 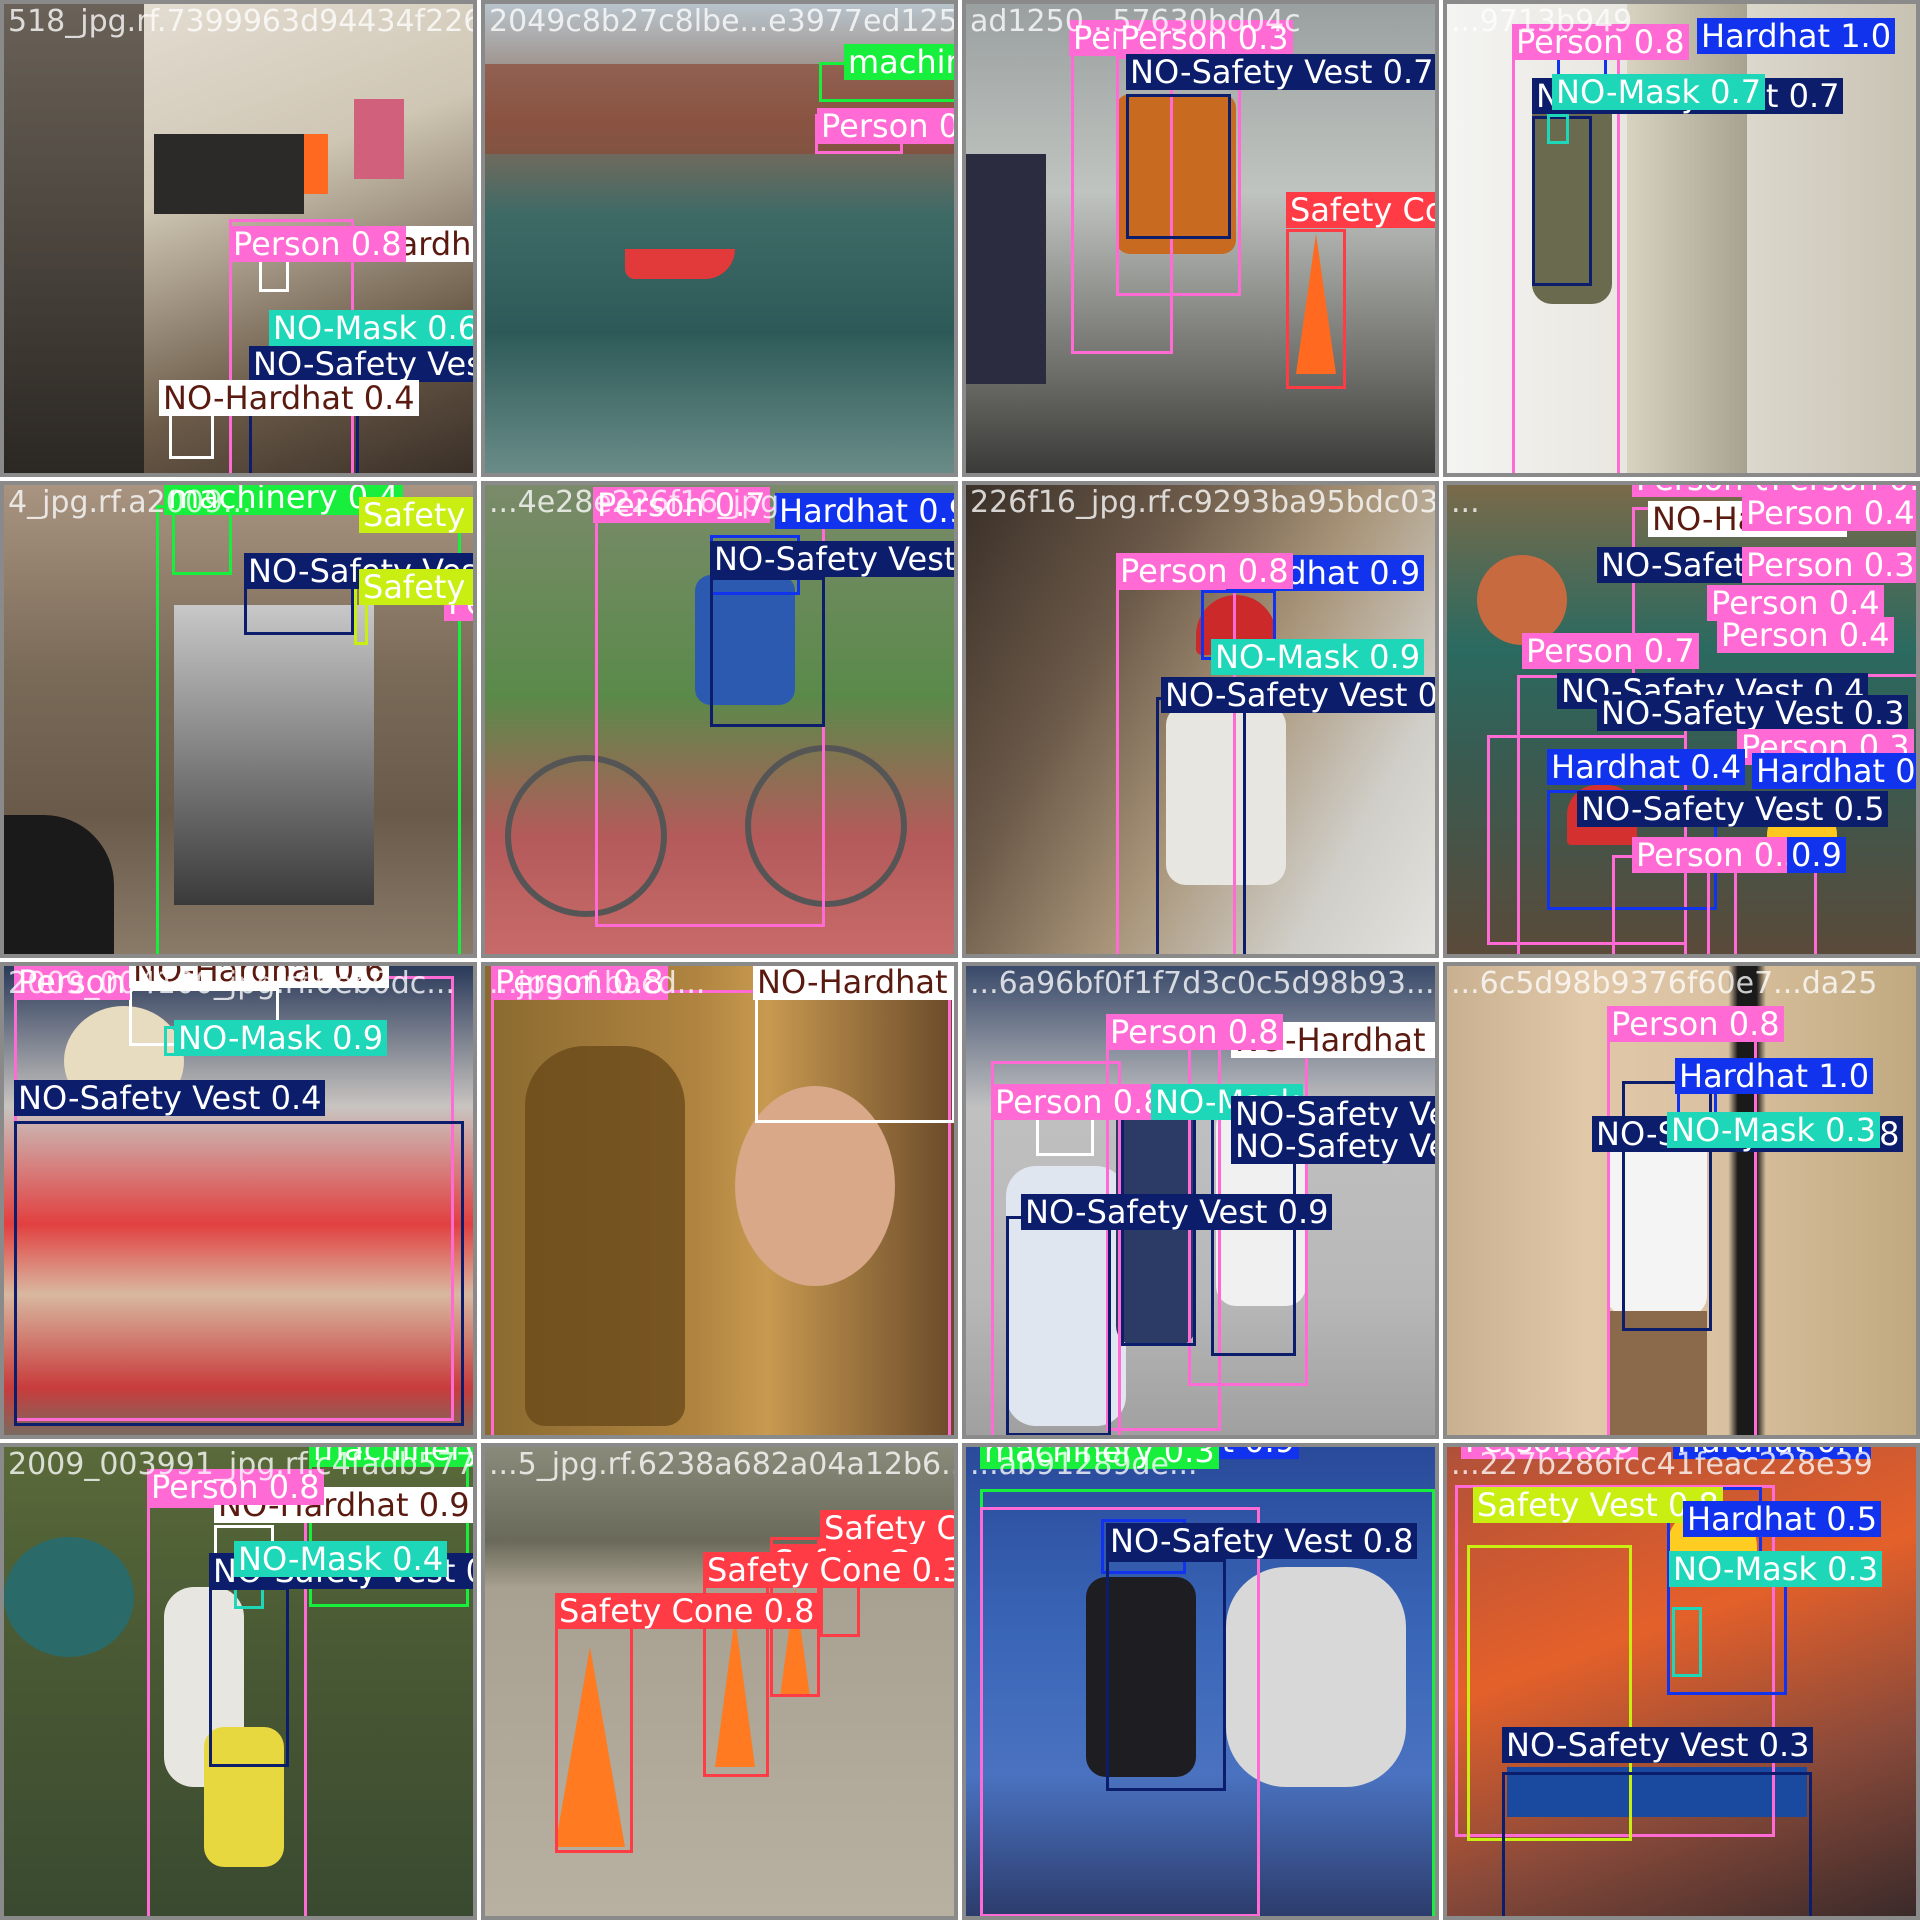 I want to click on detection-label: NO-Safety Vest 0.7, so click(x=1280, y=72).